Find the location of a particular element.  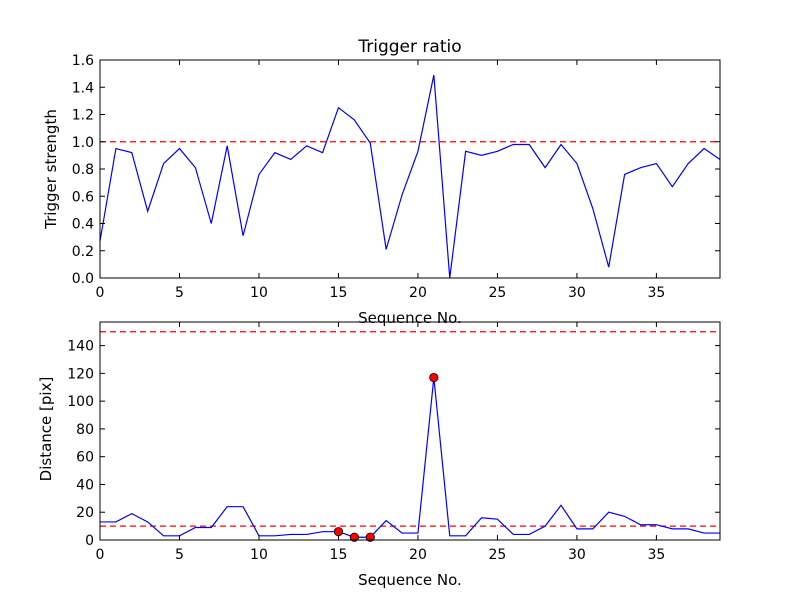

y-tick-label: 1.4 is located at coordinates (83, 88).